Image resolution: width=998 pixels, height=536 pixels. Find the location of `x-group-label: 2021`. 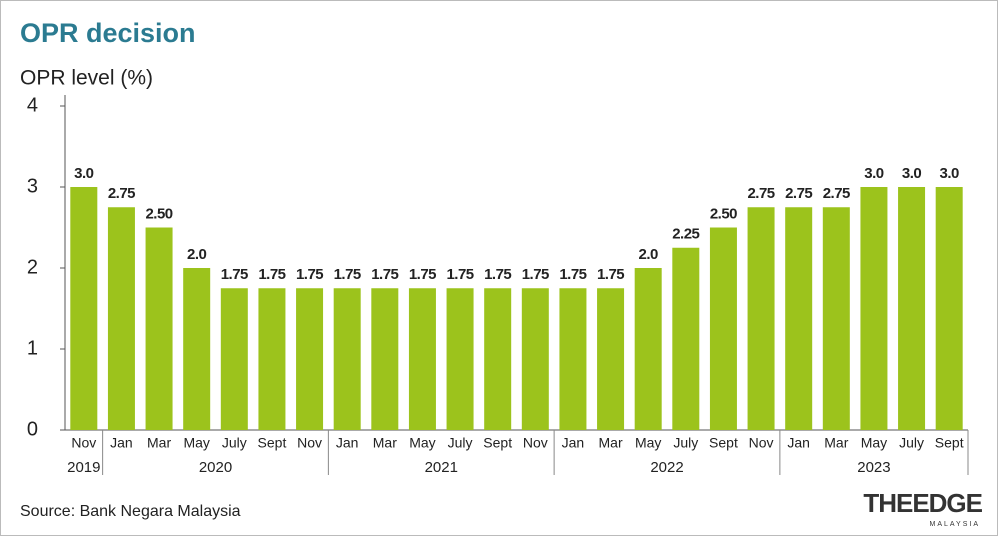

x-group-label: 2021 is located at coordinates (441, 467).